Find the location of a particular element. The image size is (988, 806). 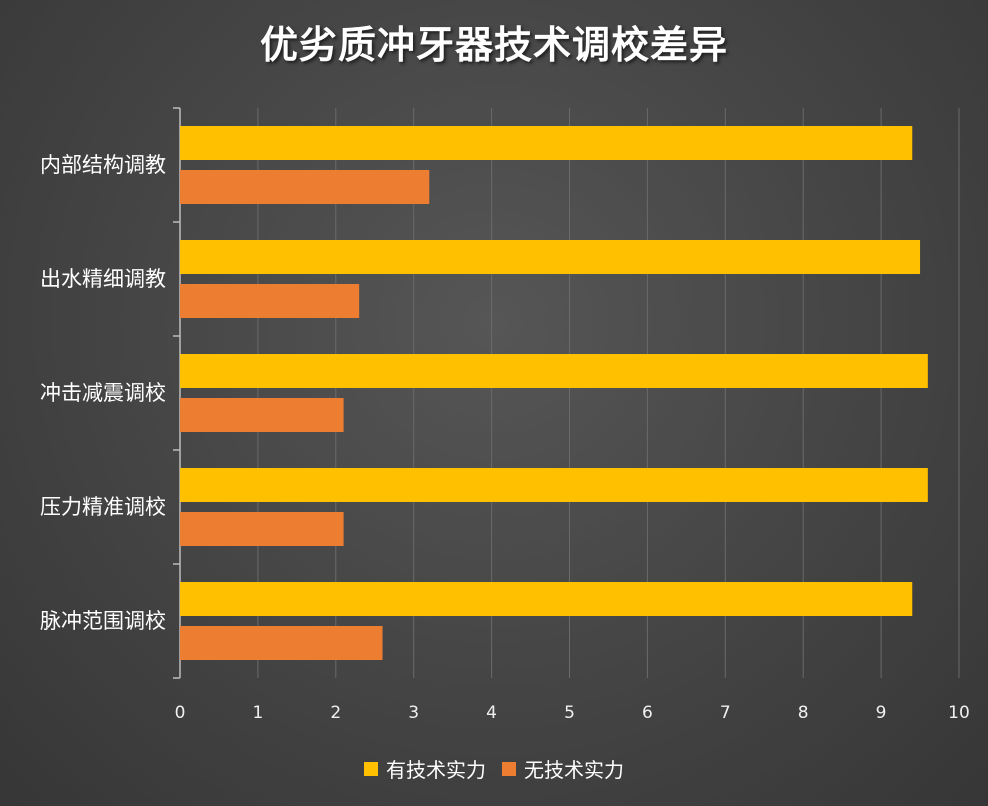

x-tick-label-6: 6 is located at coordinates (647, 713).